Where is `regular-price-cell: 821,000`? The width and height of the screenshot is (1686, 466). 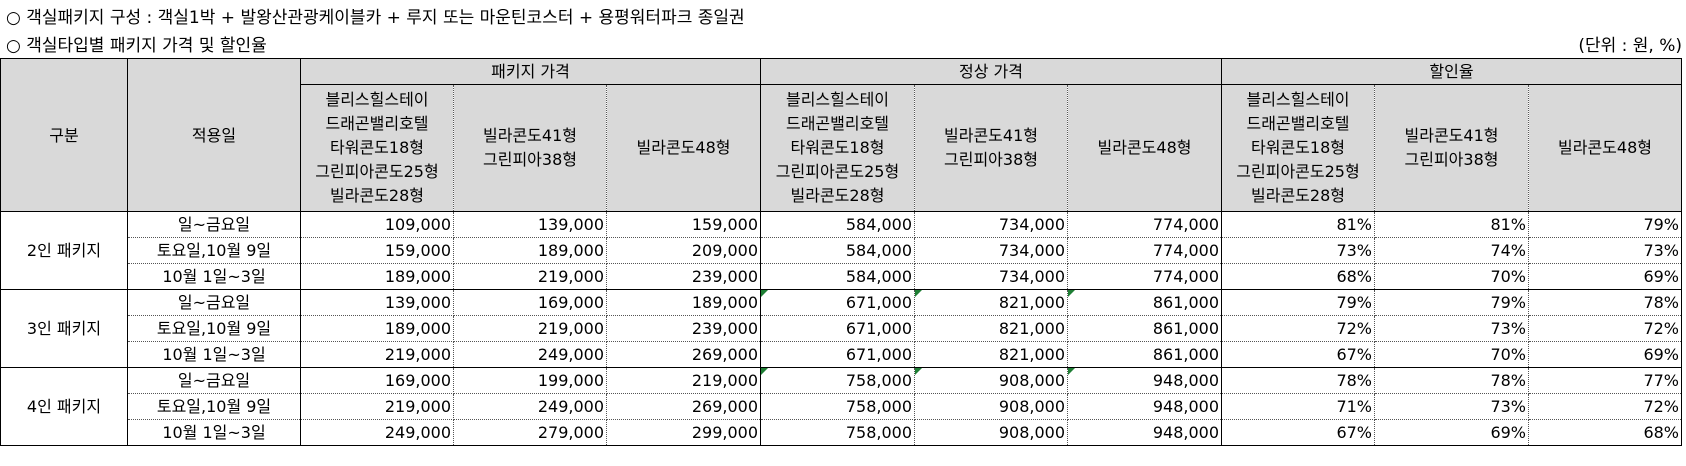
regular-price-cell: 821,000 is located at coordinates (991, 354).